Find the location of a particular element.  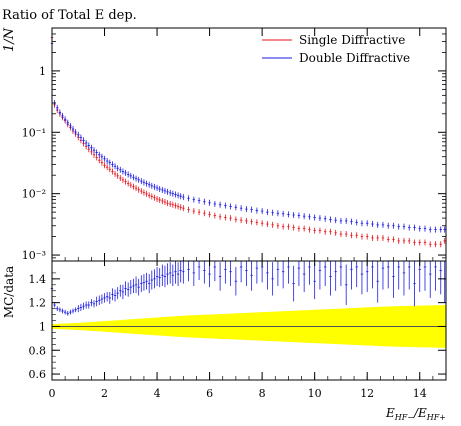

ratio-points-layer is located at coordinates (248, 288).